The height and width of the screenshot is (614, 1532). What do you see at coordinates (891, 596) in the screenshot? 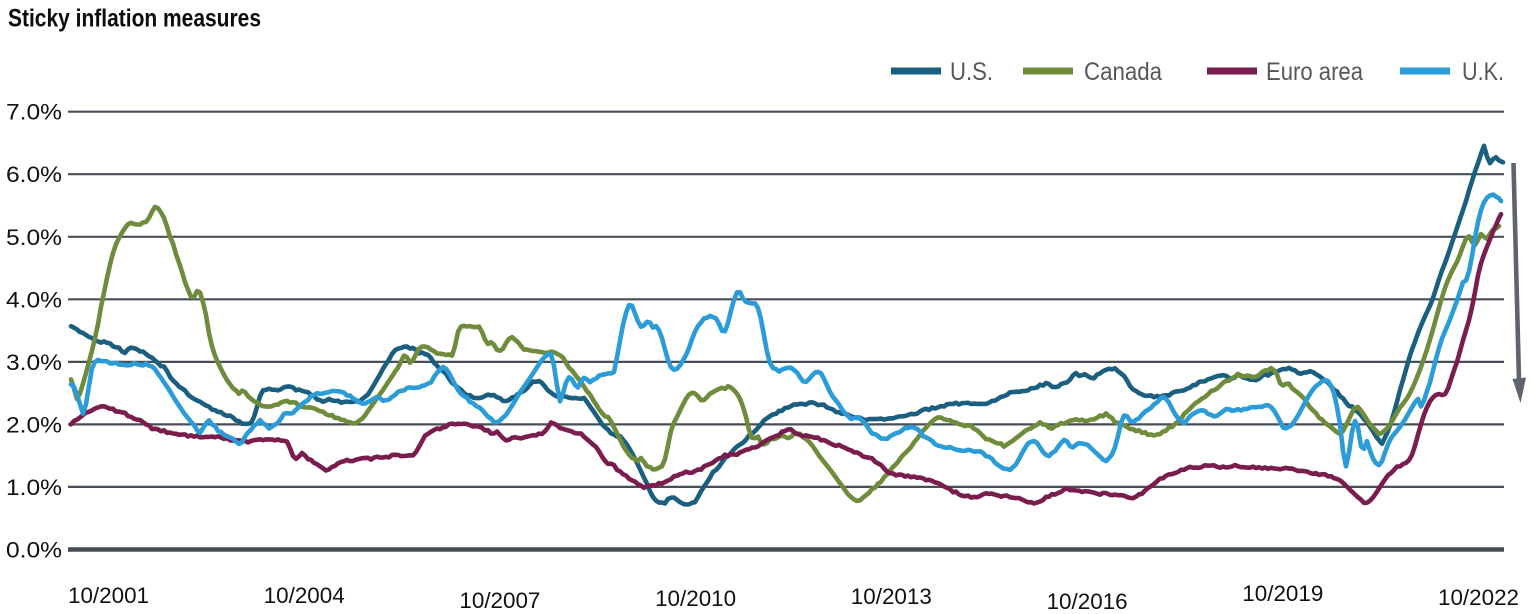
I see `svg-text: 10/2013` at bounding box center [891, 596].